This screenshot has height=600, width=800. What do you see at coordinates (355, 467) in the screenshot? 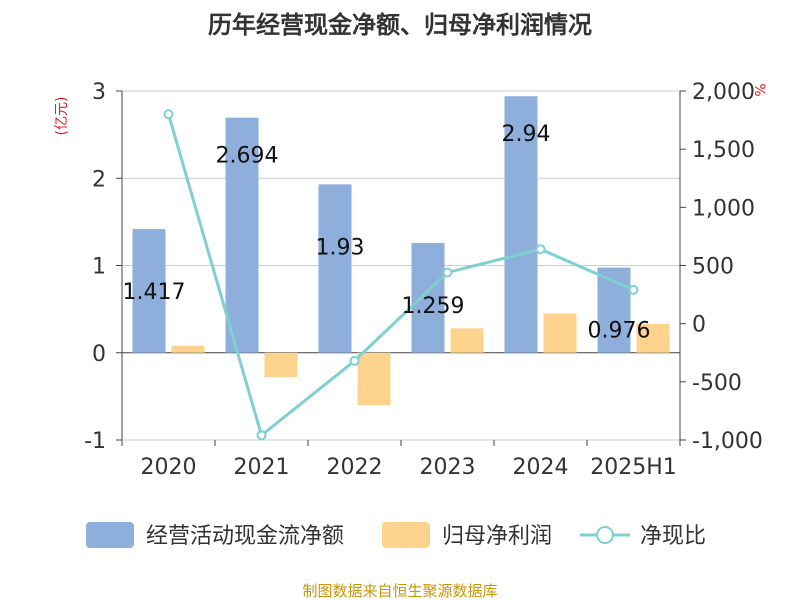
I see `x-tick-label: 2022` at bounding box center [355, 467].